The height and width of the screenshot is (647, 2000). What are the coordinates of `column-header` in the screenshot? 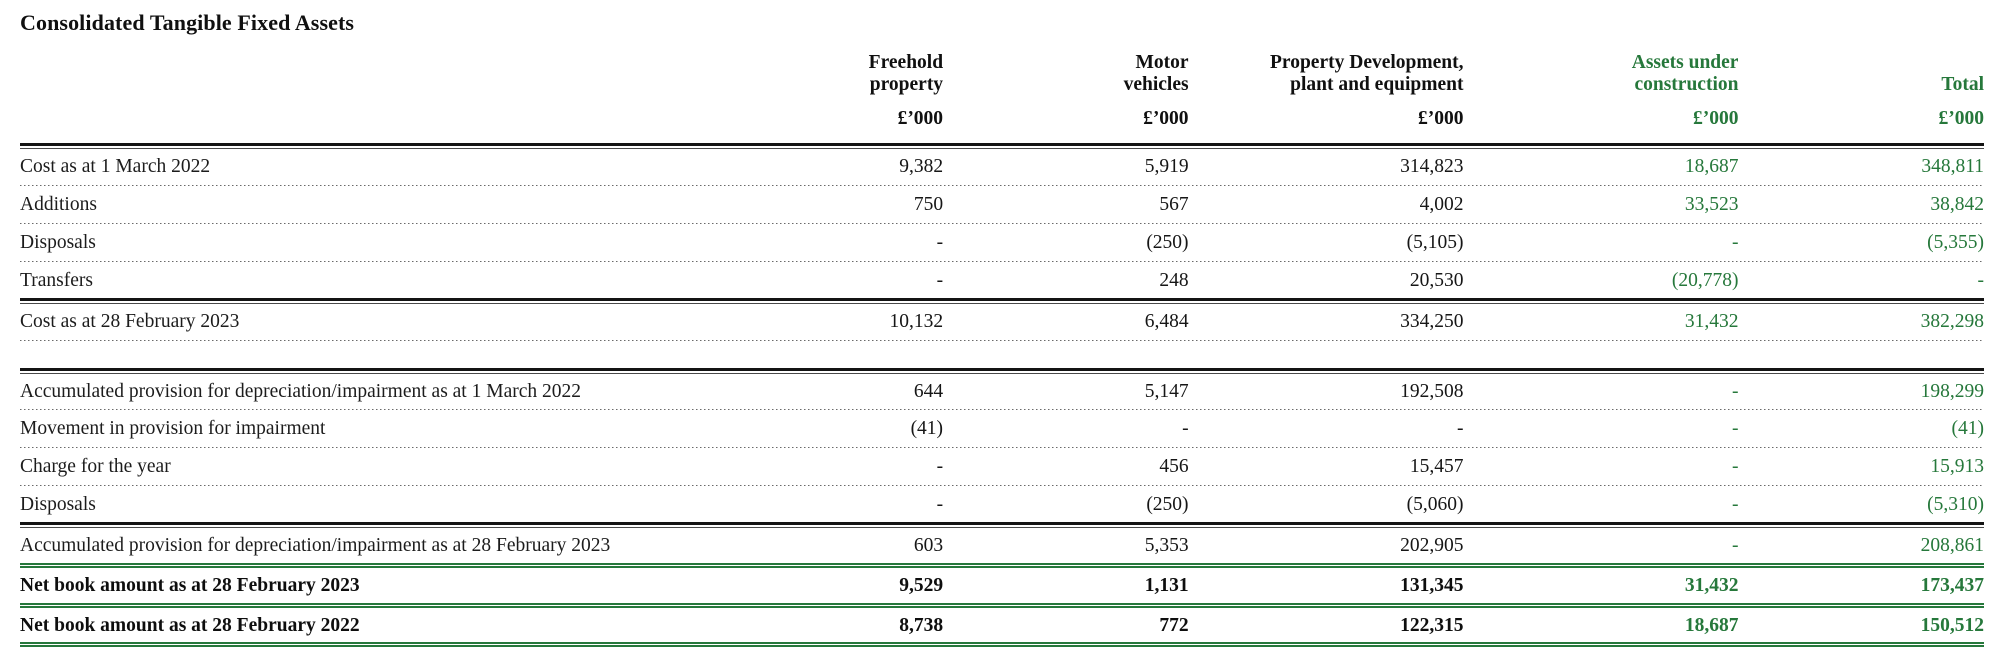 It's located at (363, 71).